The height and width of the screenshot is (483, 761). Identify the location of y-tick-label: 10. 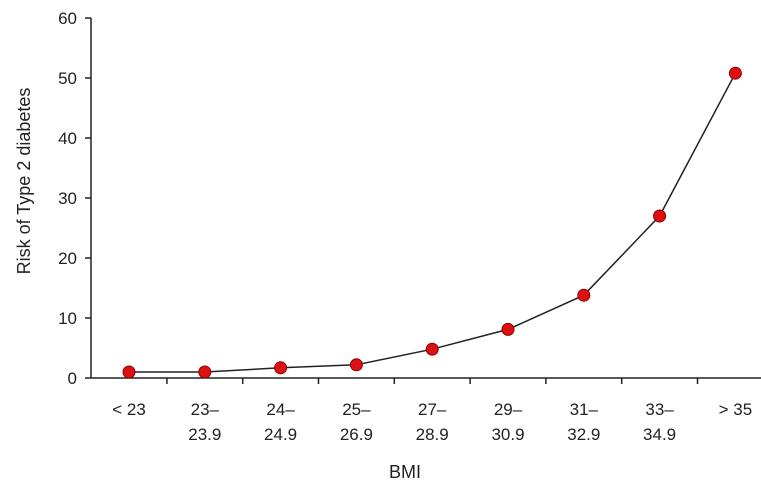
(67, 318).